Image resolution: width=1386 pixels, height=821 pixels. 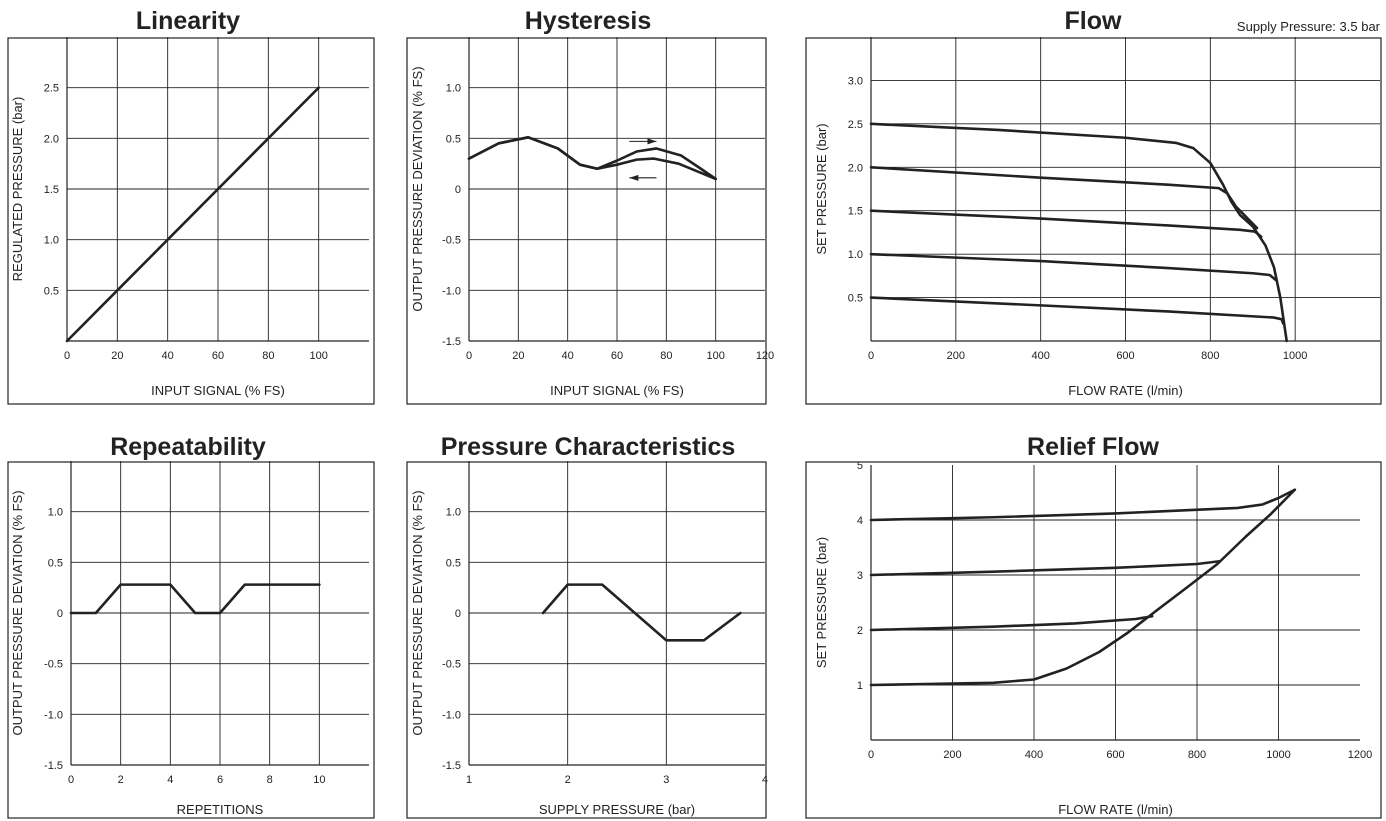 What do you see at coordinates (270, 780) in the screenshot?
I see `x-tick-label: 8` at bounding box center [270, 780].